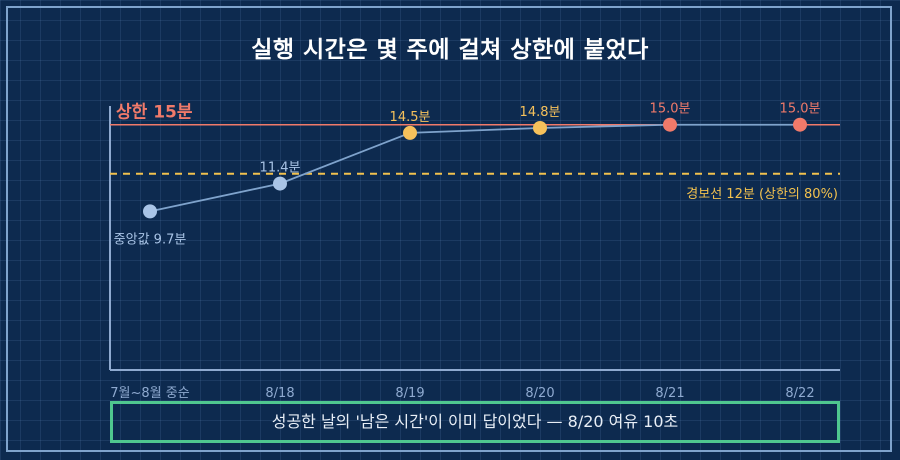 This screenshot has height=460, width=900. I want to click on x-tick-label: 8/19, so click(409, 393).